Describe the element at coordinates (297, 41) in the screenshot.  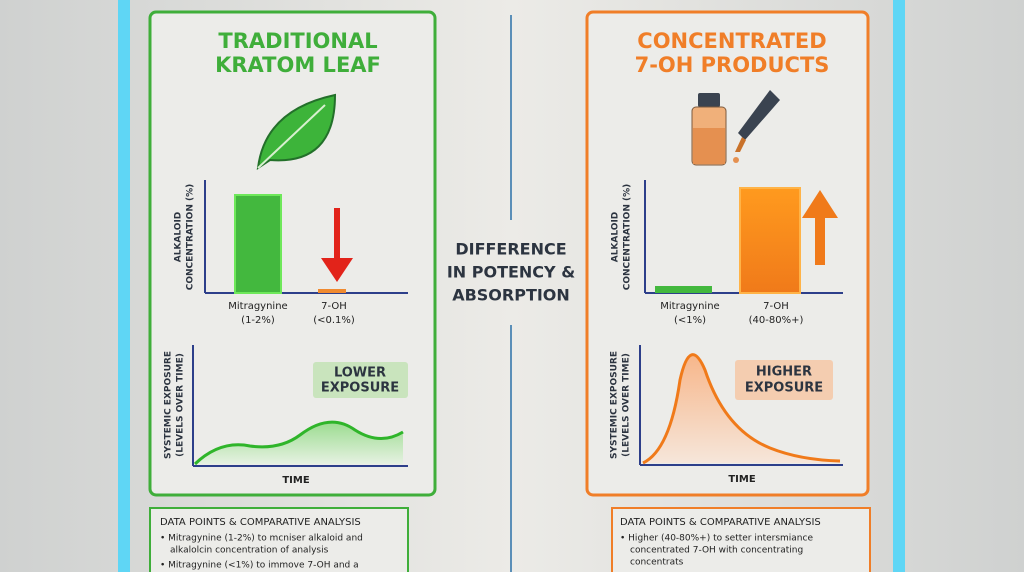
I see `title: TRADITIONAL` at that location.